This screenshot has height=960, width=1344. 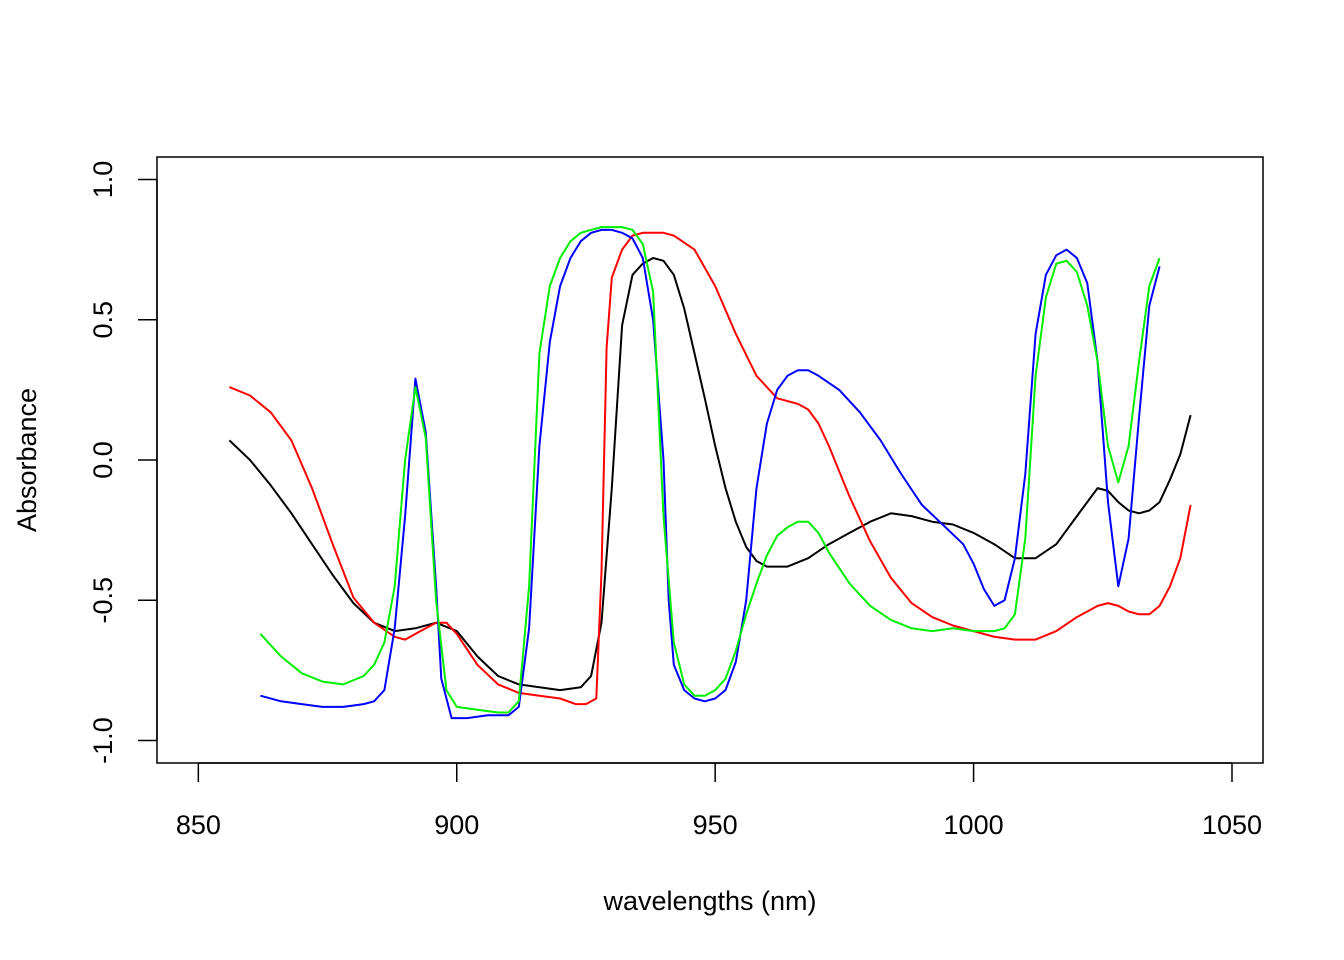 What do you see at coordinates (103, 180) in the screenshot?
I see `y-tick-label: 1.0` at bounding box center [103, 180].